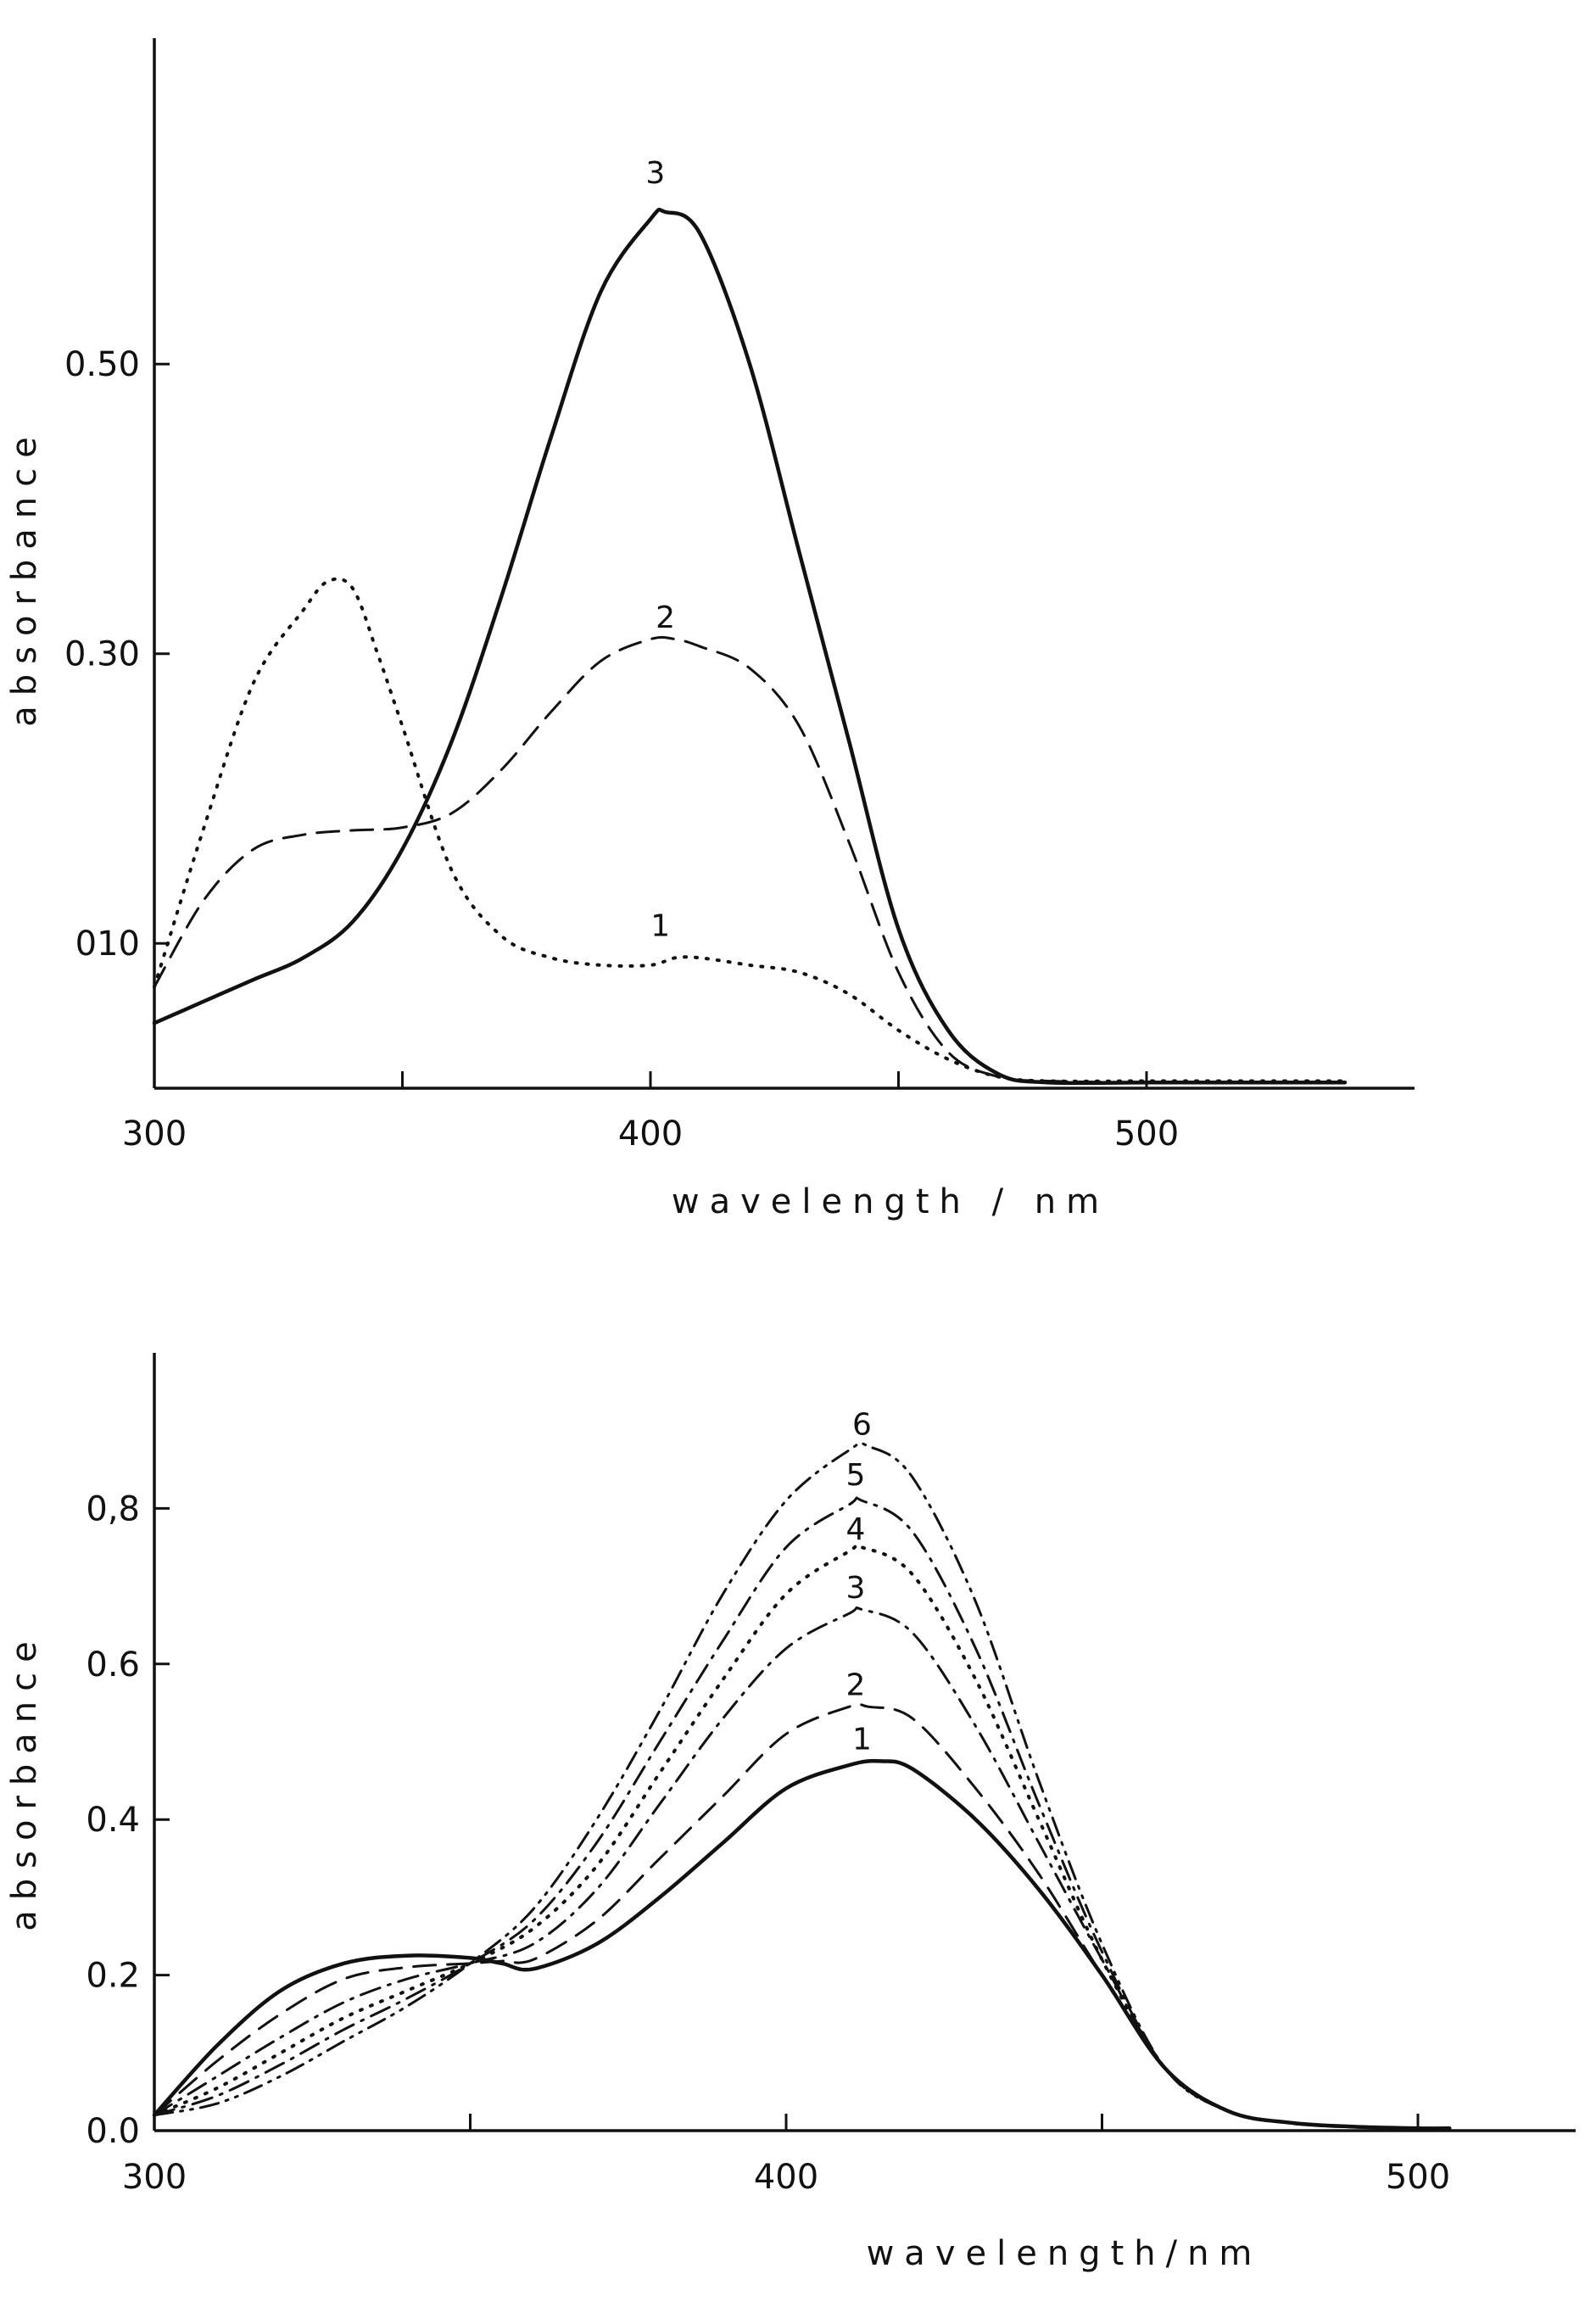 The height and width of the screenshot is (2313, 1596). I want to click on x-axis-label: wavelength / nm, so click(890, 1201).